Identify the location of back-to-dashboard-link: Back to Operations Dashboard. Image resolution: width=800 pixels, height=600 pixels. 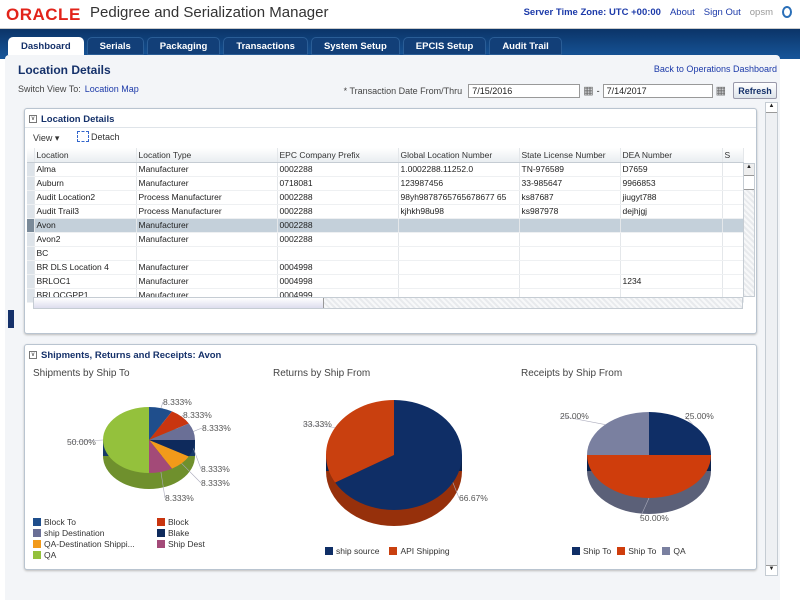
(715, 69).